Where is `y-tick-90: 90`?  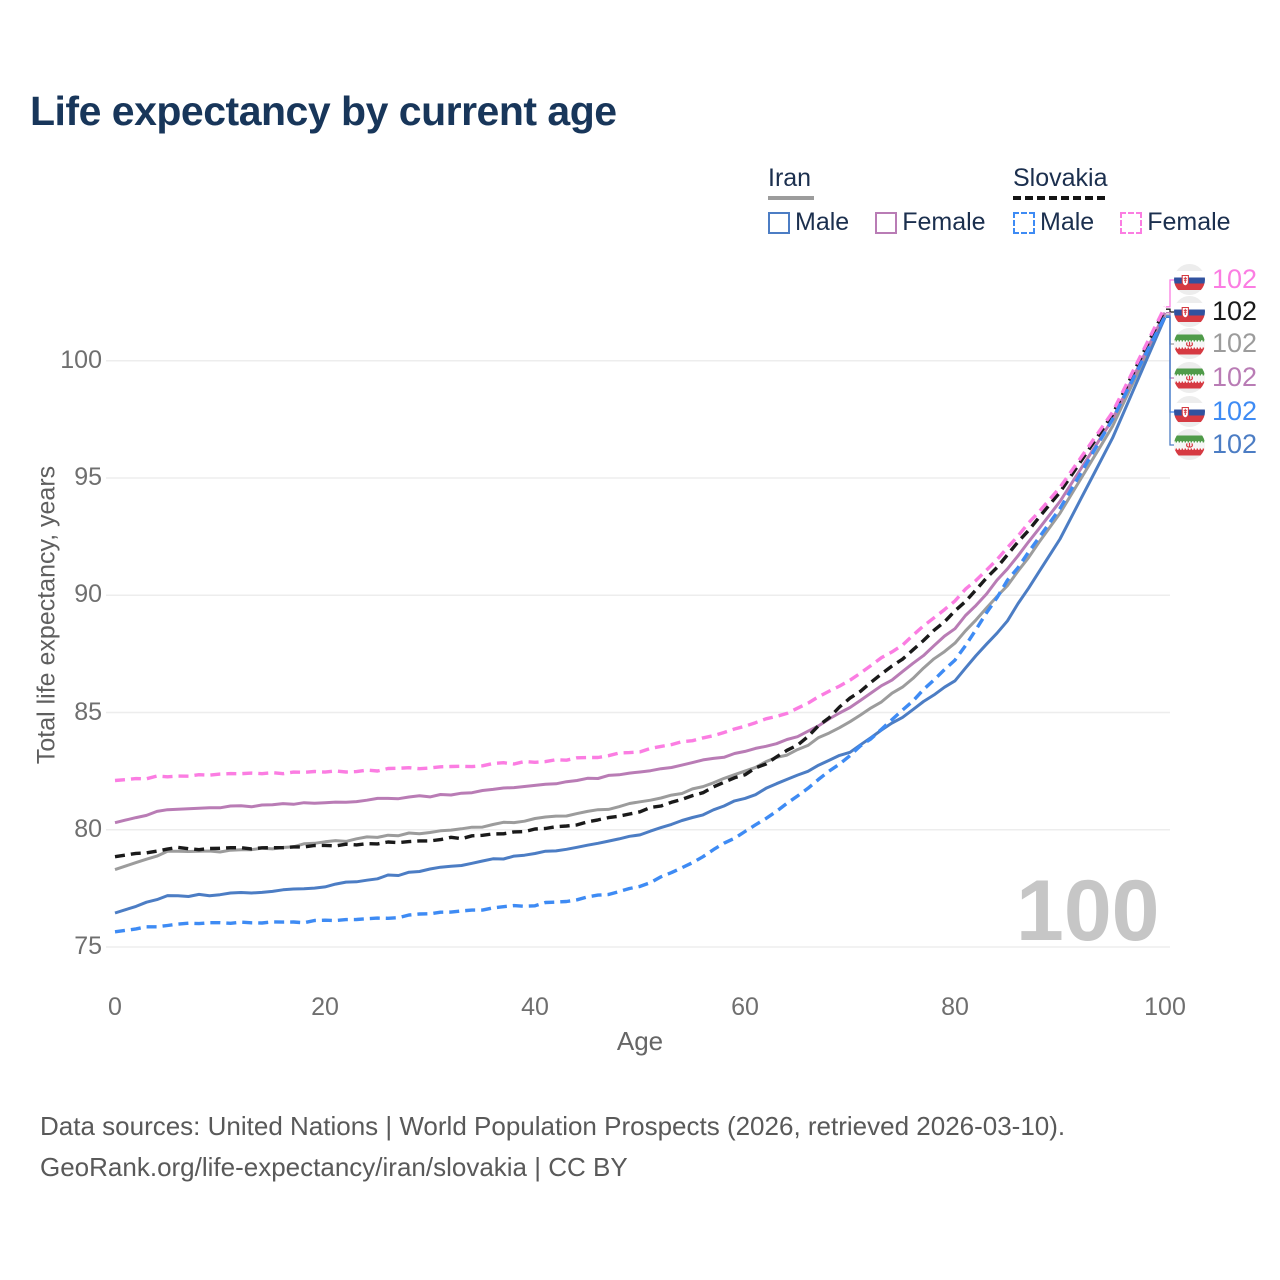
y-tick-90: 90 is located at coordinates (88, 594).